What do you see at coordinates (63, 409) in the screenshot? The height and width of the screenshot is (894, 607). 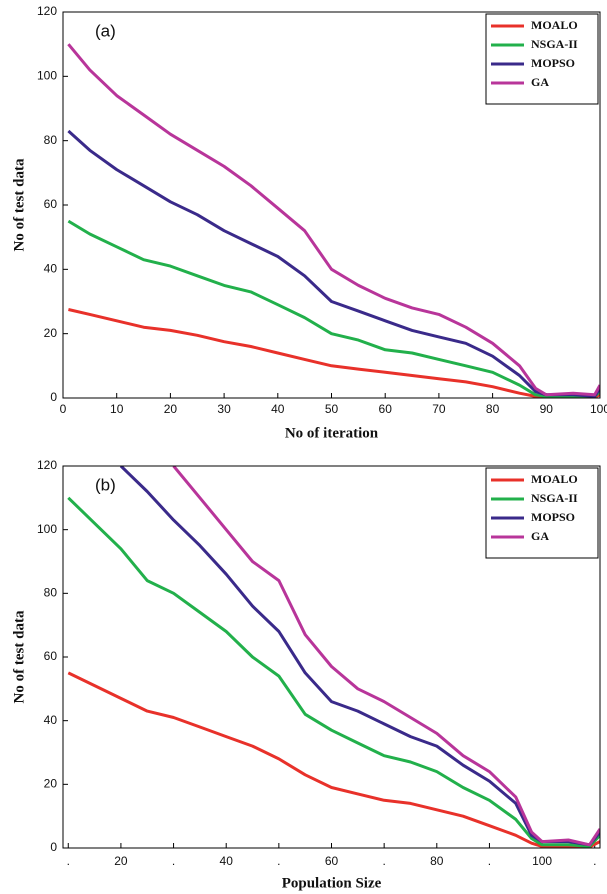 I see `x-tick-label: 0` at bounding box center [63, 409].